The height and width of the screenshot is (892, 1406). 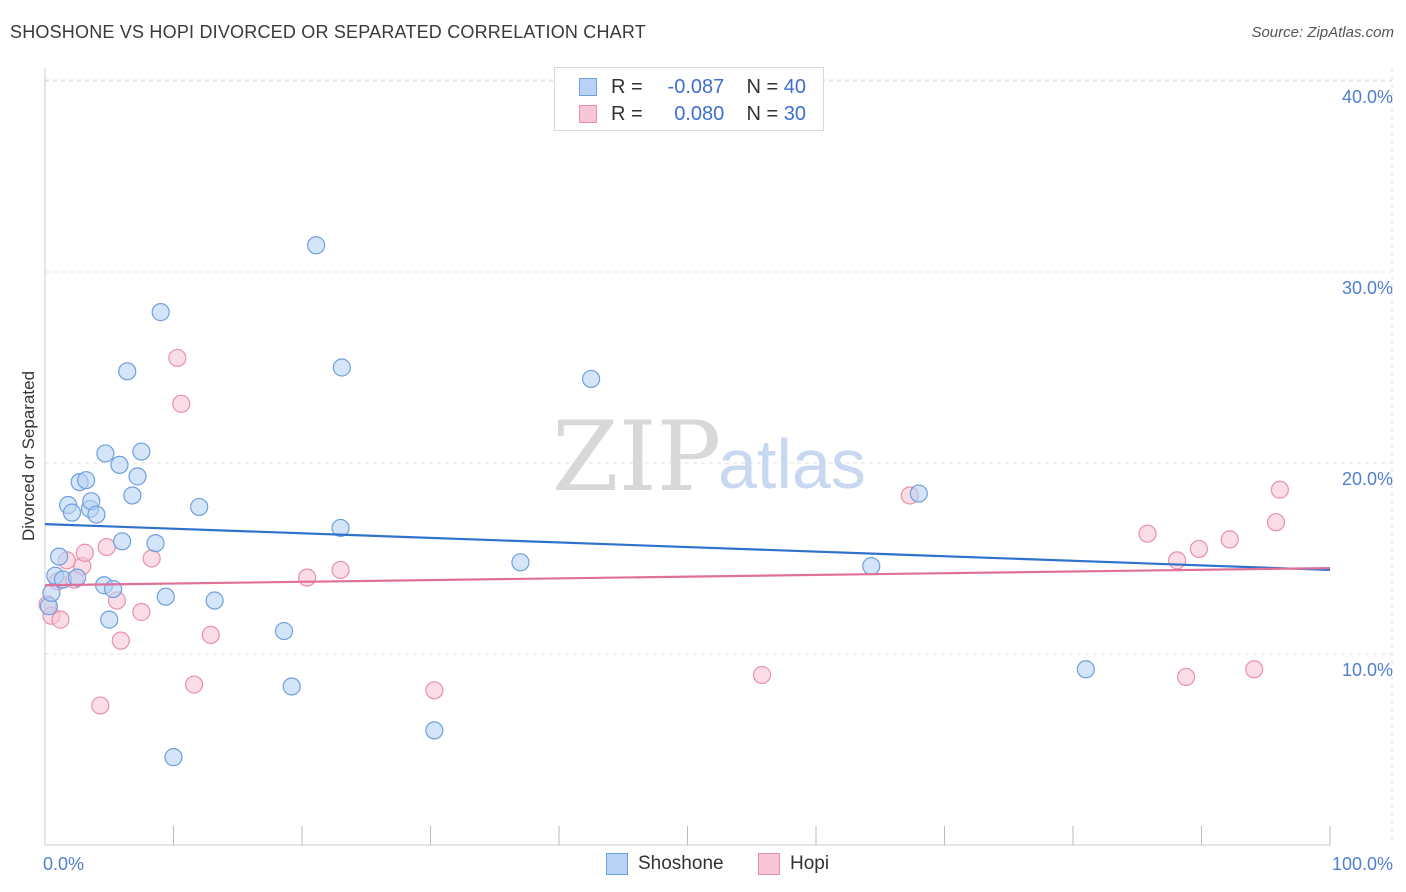 I want to click on bottom-legend-hopi: Hopi, so click(x=793, y=864).